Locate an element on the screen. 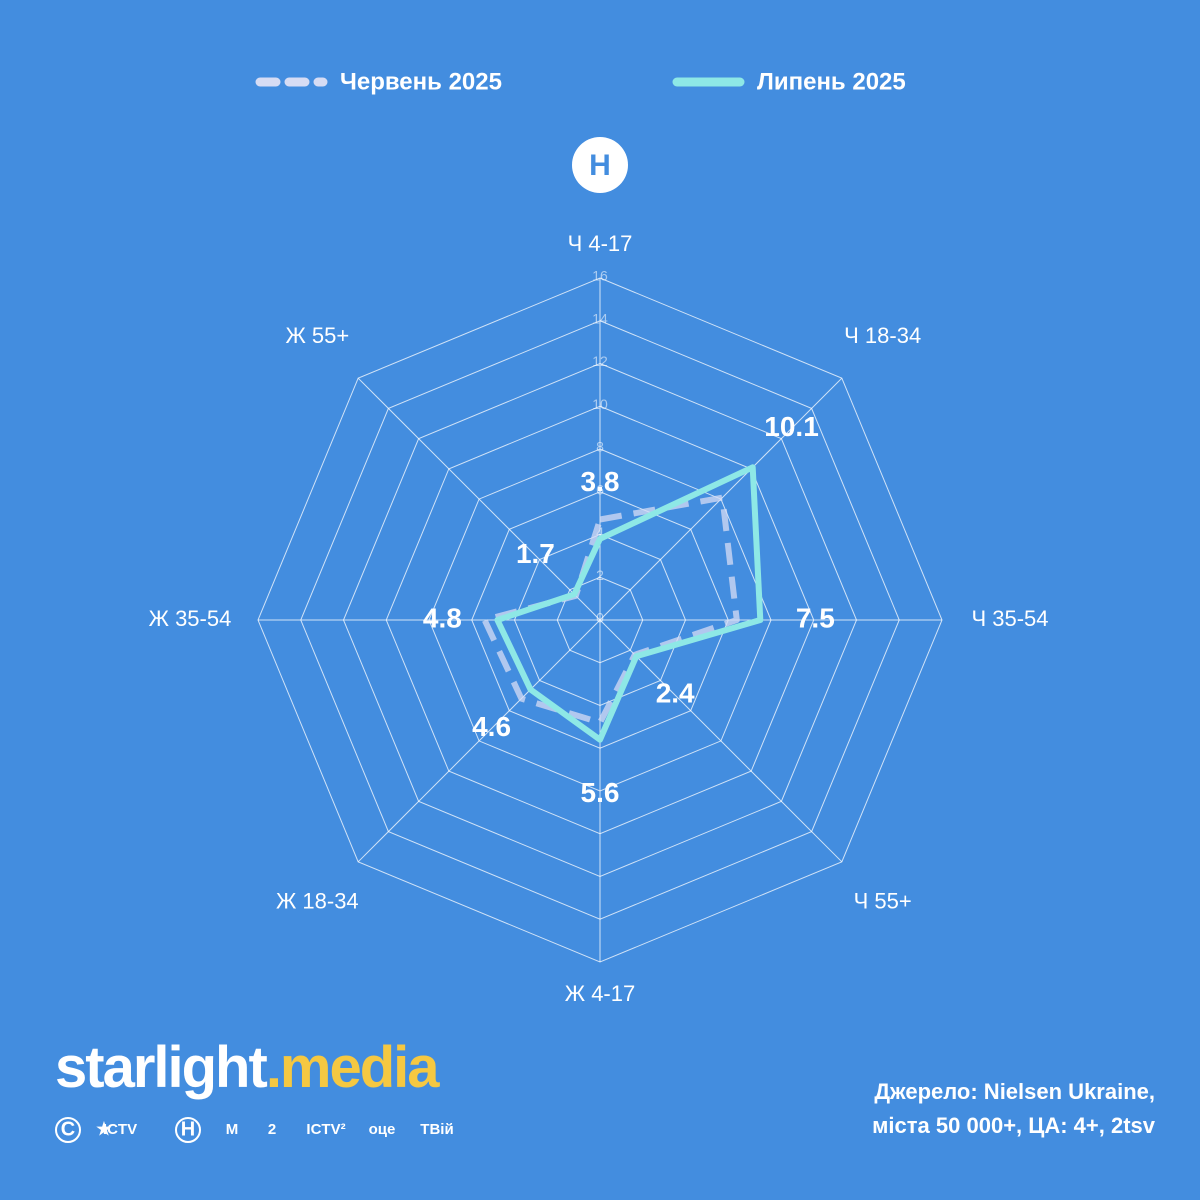  data-label: 3.8 is located at coordinates (600, 481).